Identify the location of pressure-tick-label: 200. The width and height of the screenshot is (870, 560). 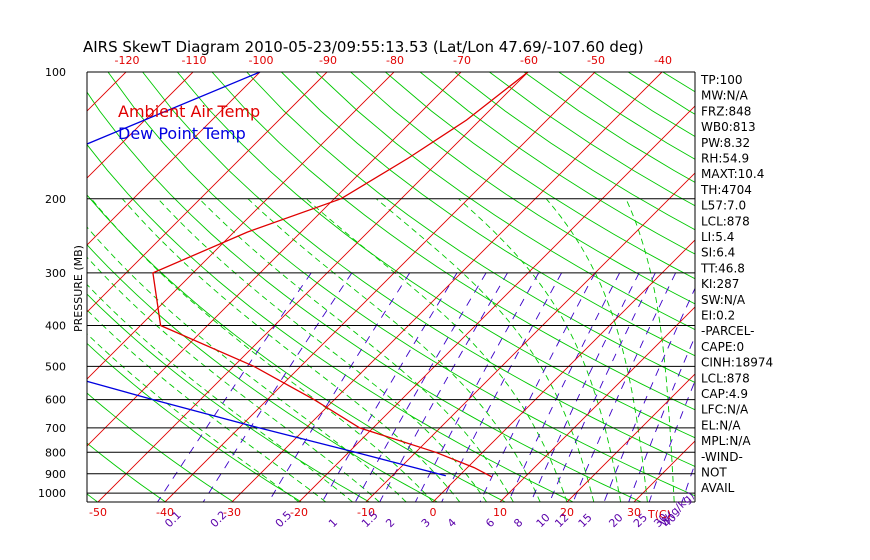
(55, 199).